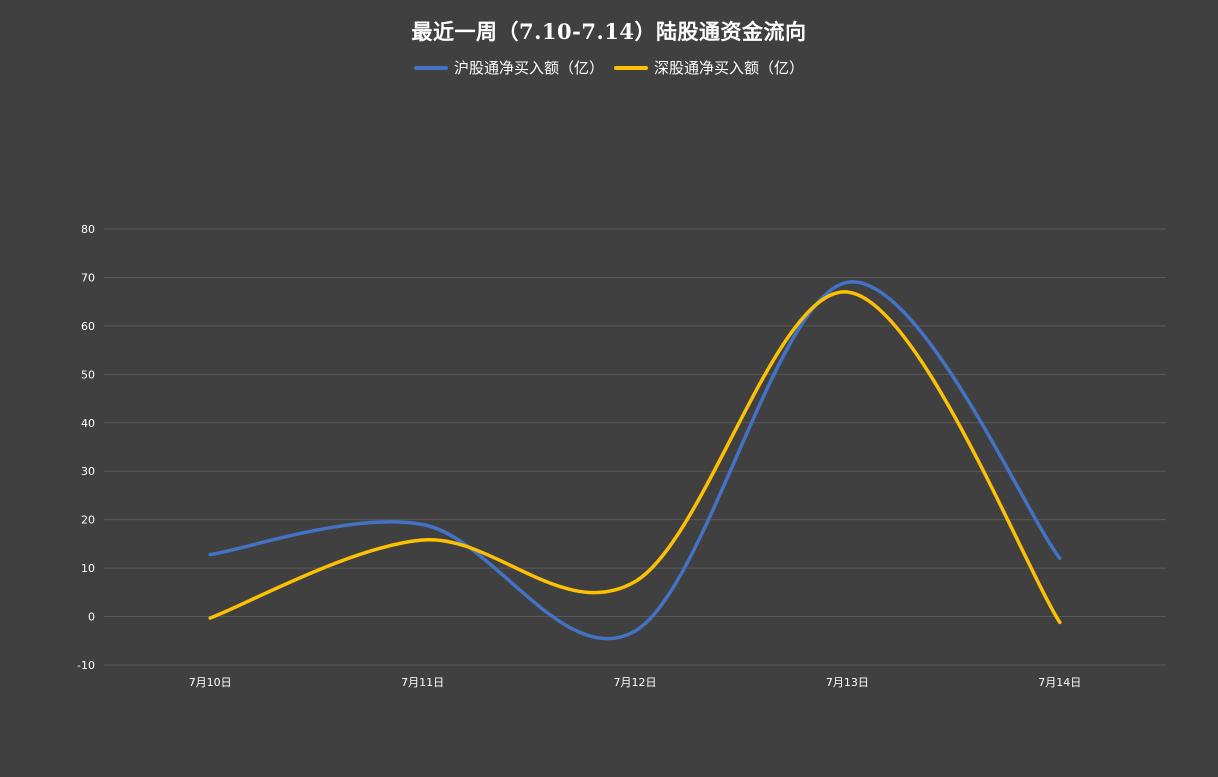 Image resolution: width=1218 pixels, height=777 pixels. Describe the element at coordinates (847, 682) in the screenshot. I see `x-tick-label: 7月13日` at that location.